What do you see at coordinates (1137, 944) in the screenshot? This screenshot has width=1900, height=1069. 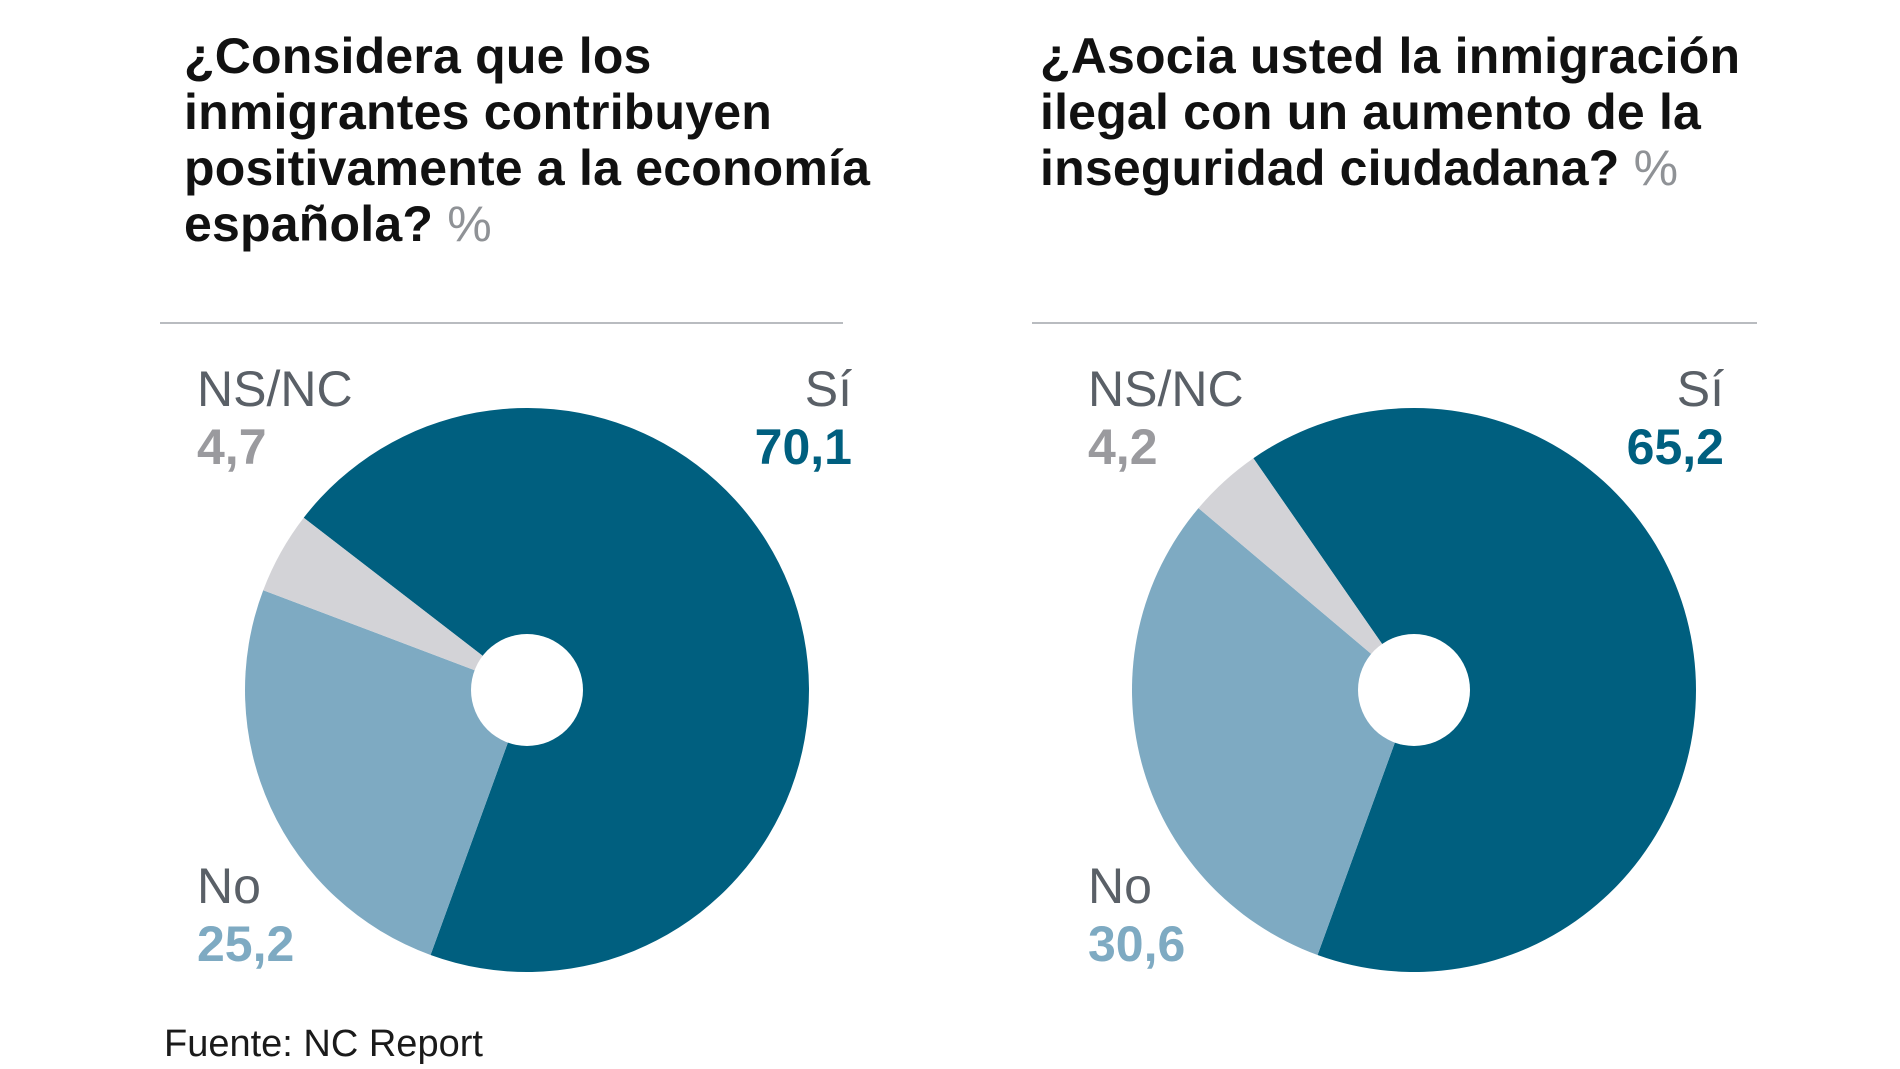 I see `label-no-value: 30,6` at bounding box center [1137, 944].